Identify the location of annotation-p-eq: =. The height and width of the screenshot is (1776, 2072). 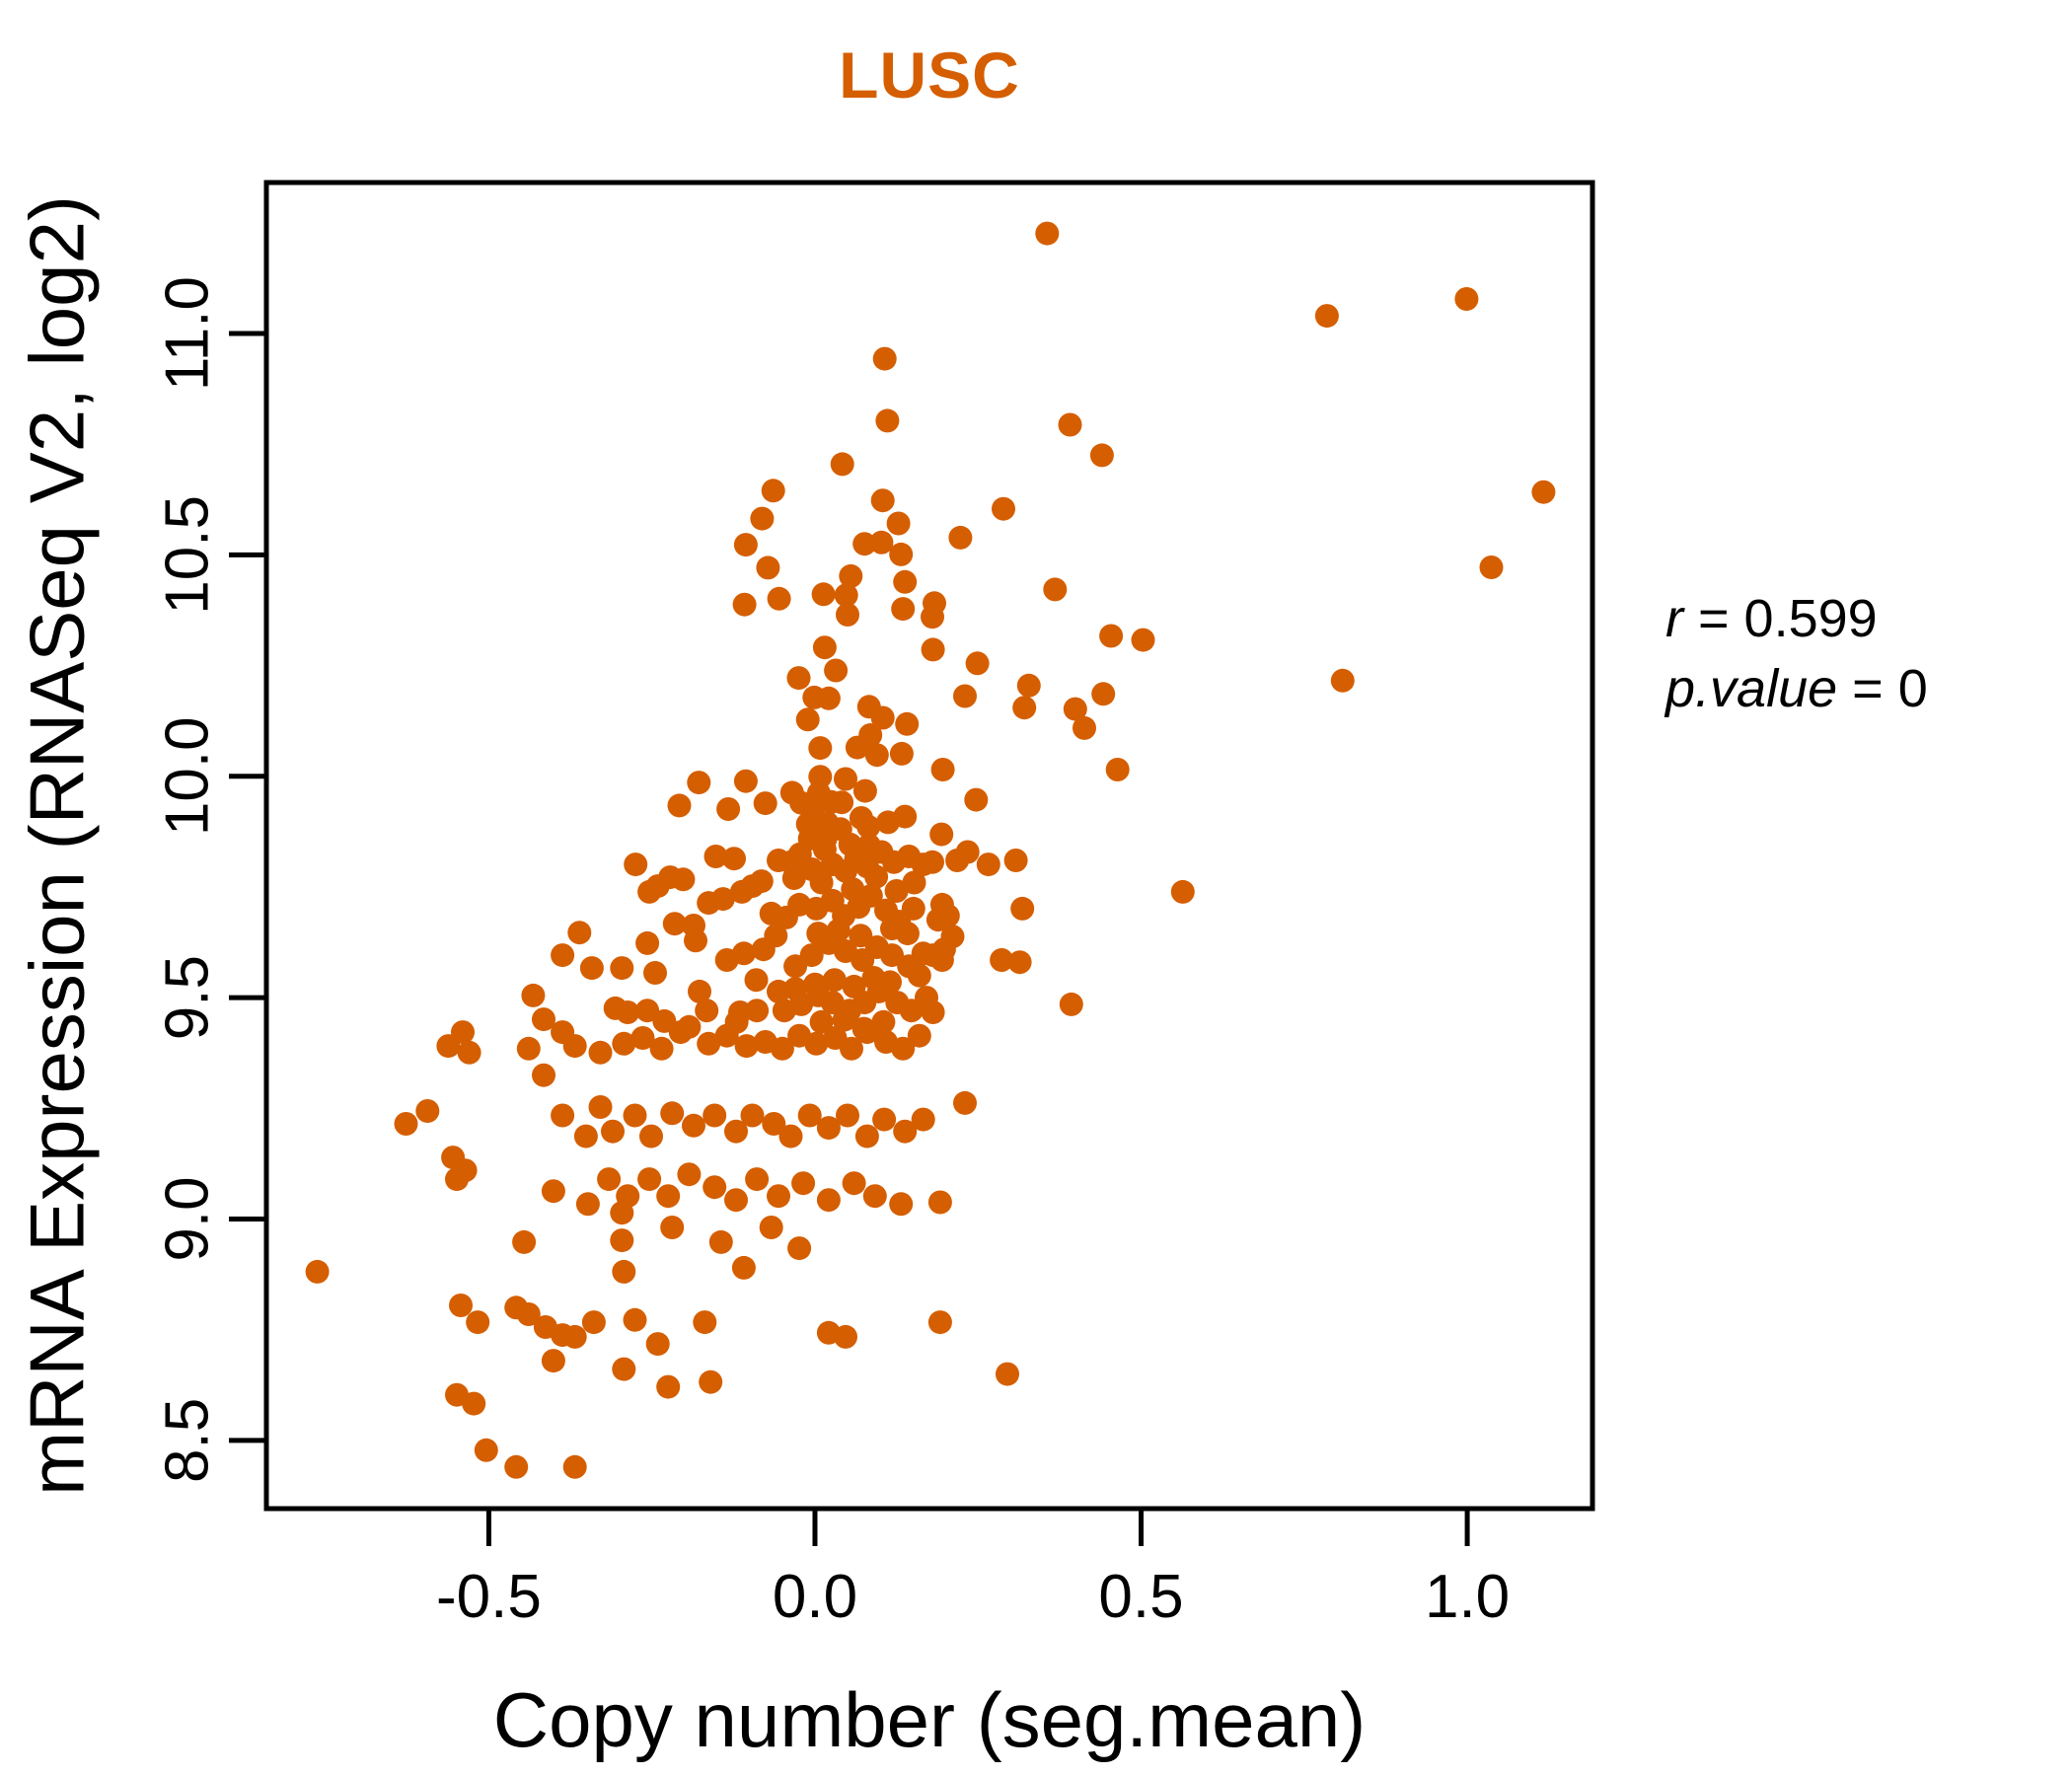
(1868, 689).